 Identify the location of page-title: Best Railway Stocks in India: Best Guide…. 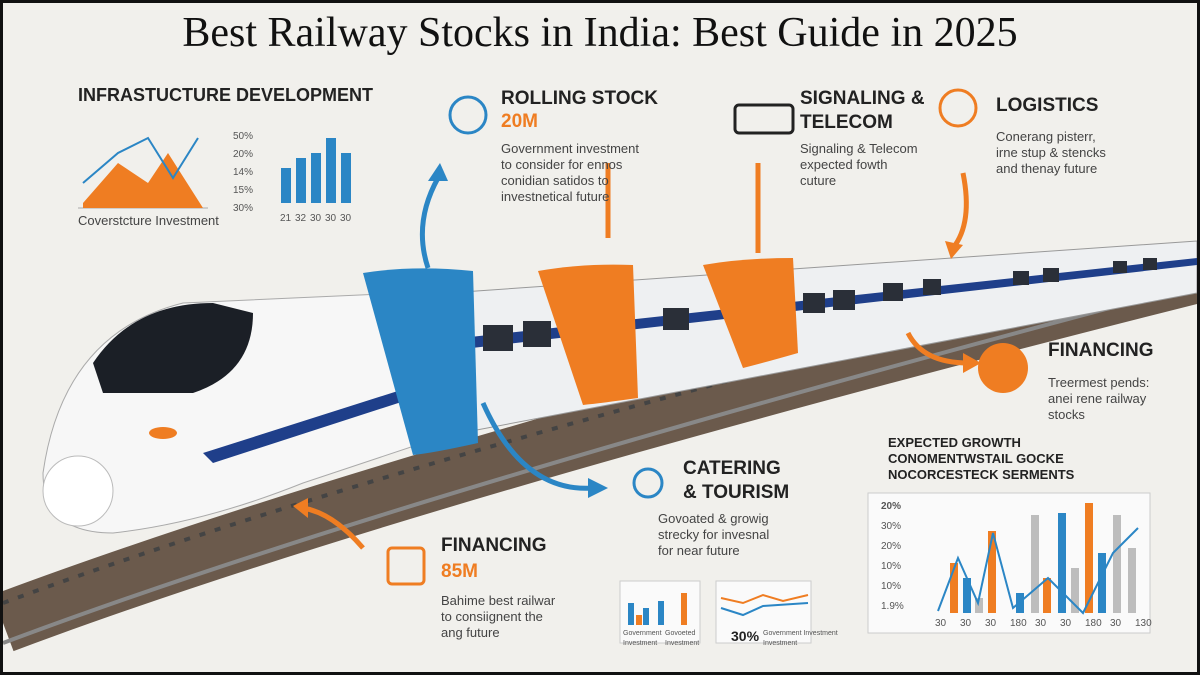
(600, 33).